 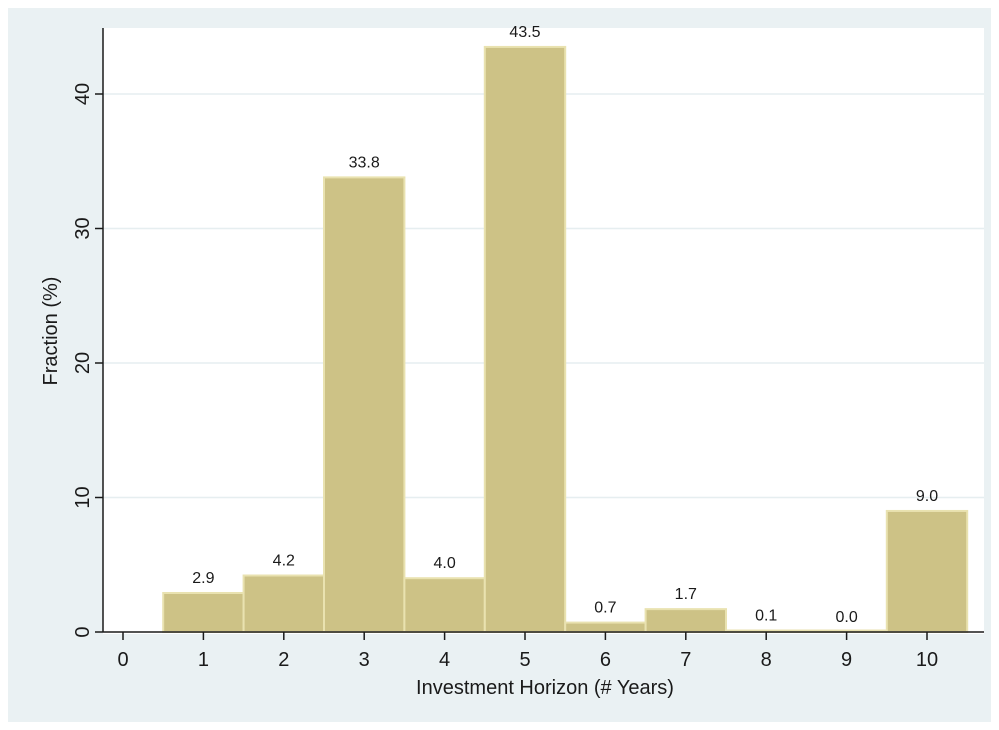 What do you see at coordinates (444, 660) in the screenshot?
I see `x-tick-label: 4` at bounding box center [444, 660].